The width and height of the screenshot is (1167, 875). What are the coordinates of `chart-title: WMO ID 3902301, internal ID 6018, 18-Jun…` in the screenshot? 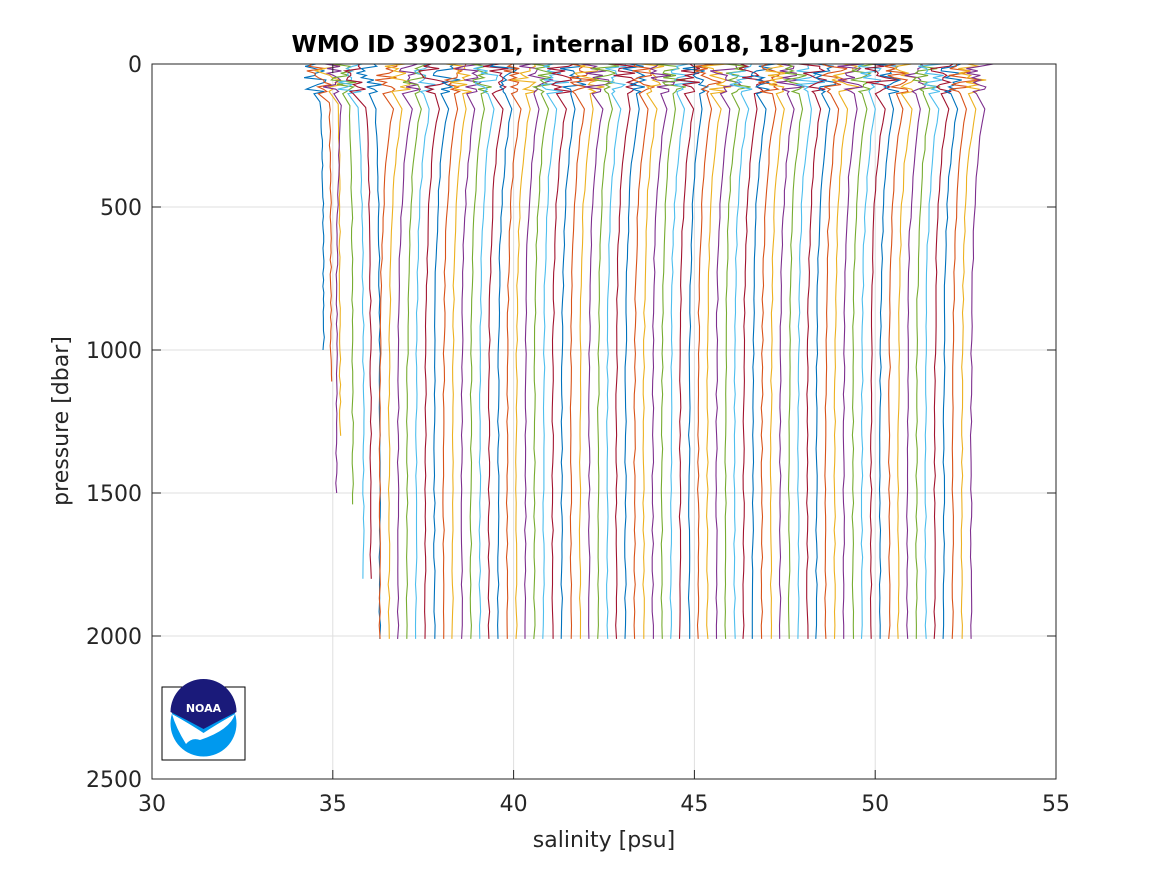 It's located at (602, 45).